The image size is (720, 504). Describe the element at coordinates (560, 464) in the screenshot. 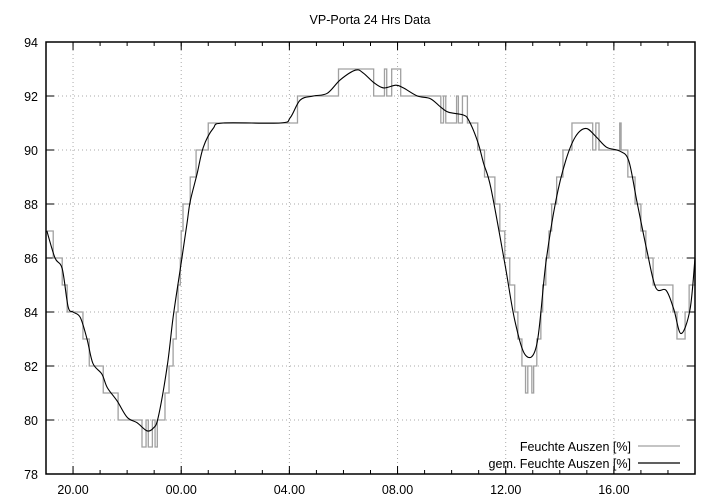

I see `legend-label-smooth: gem. Feuchte Auszen [%]` at that location.